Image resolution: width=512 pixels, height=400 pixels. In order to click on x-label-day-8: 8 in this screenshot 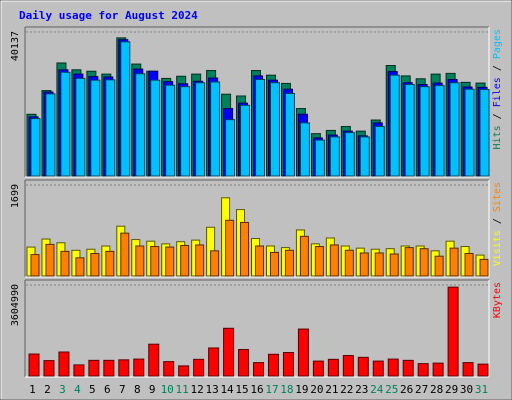, I will do `click(137, 389)`.